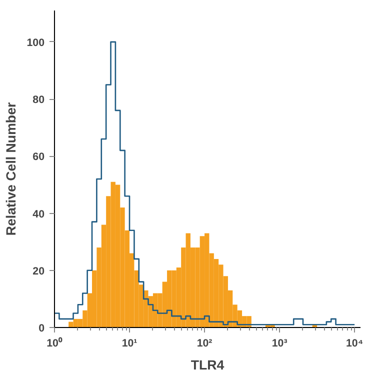 The width and height of the screenshot is (375, 375). What do you see at coordinates (38, 100) in the screenshot?
I see `y-tick-label: 80` at bounding box center [38, 100].